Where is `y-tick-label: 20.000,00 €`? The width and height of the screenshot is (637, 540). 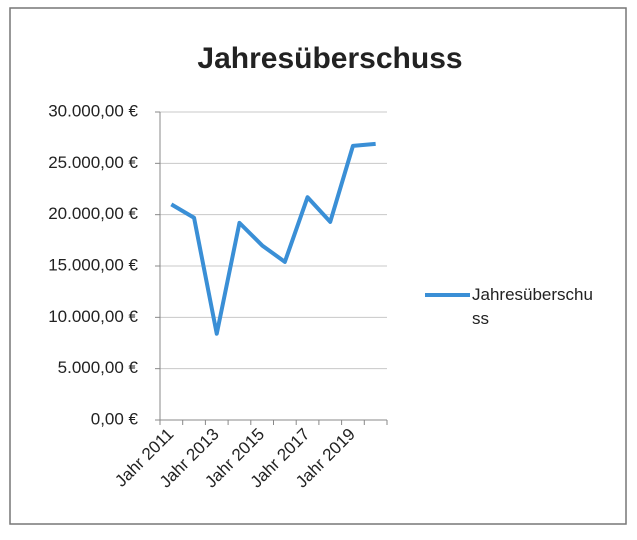
y-tick-label: 20.000,00 € is located at coordinates (93, 213).